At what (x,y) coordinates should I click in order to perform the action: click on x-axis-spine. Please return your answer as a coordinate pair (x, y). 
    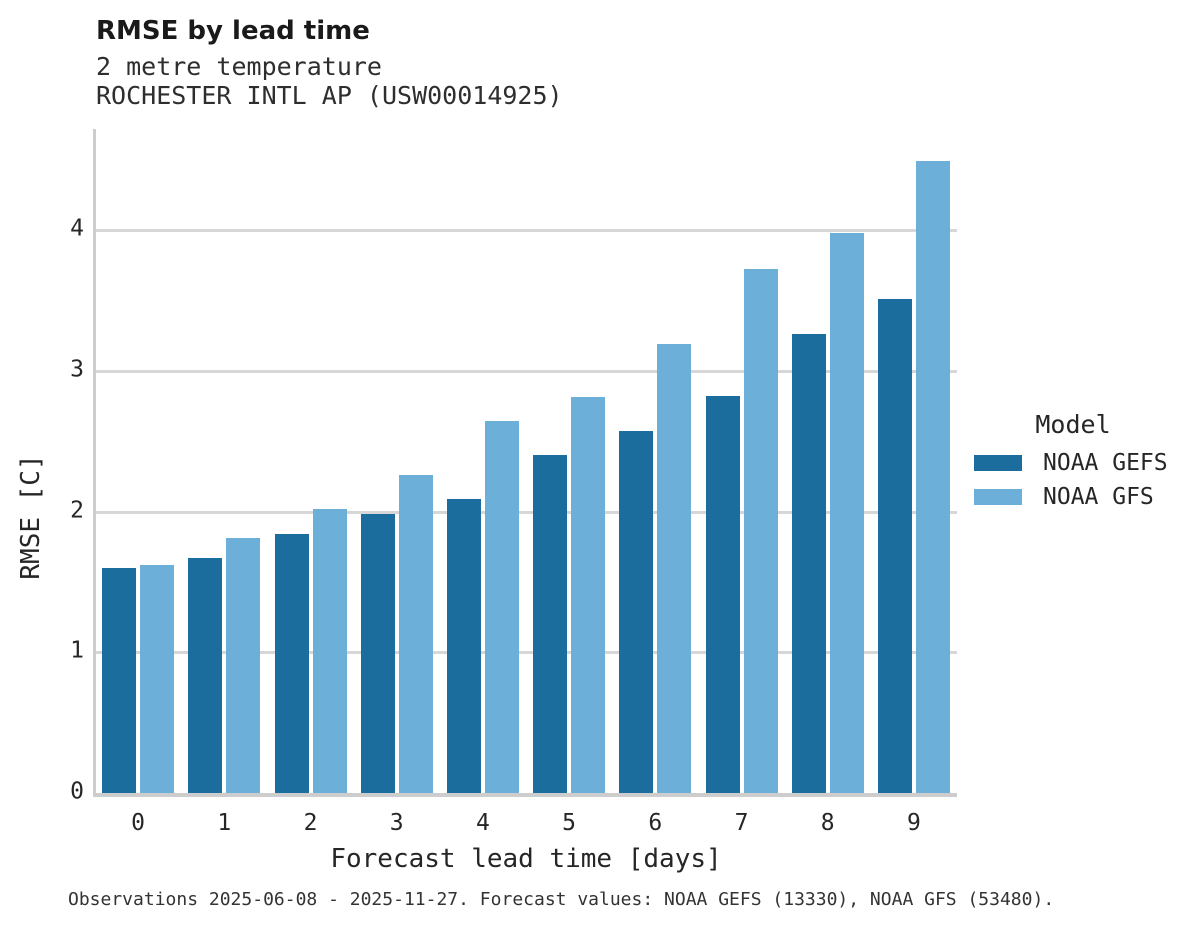
    Looking at the image, I should click on (525, 795).